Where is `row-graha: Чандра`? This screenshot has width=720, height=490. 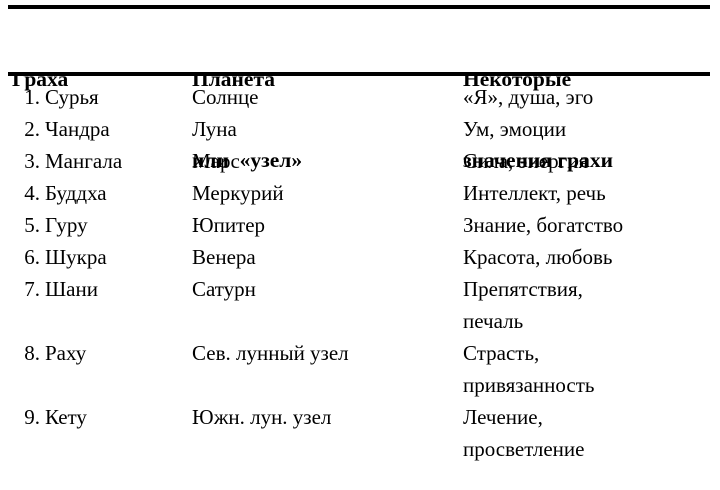 row-graha: Чандра is located at coordinates (77, 129).